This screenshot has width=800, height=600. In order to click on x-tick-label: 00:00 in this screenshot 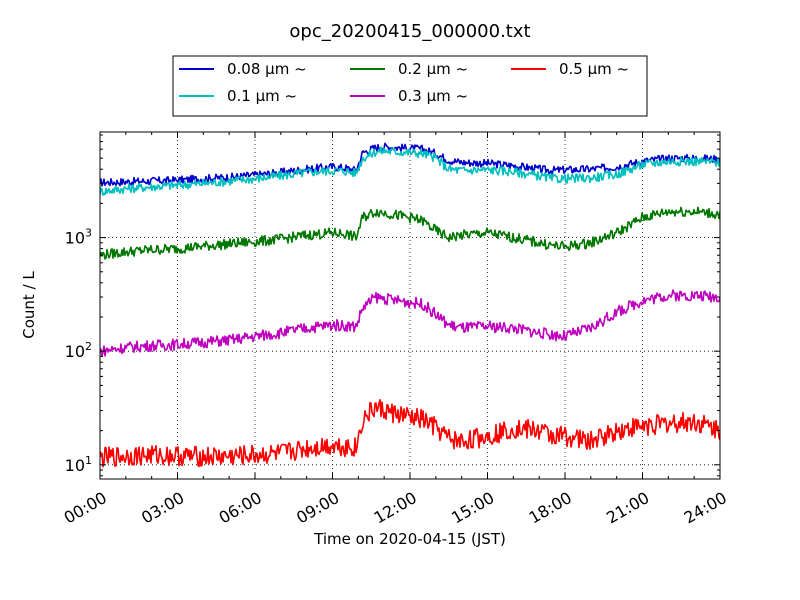, I will do `click(85, 508)`.